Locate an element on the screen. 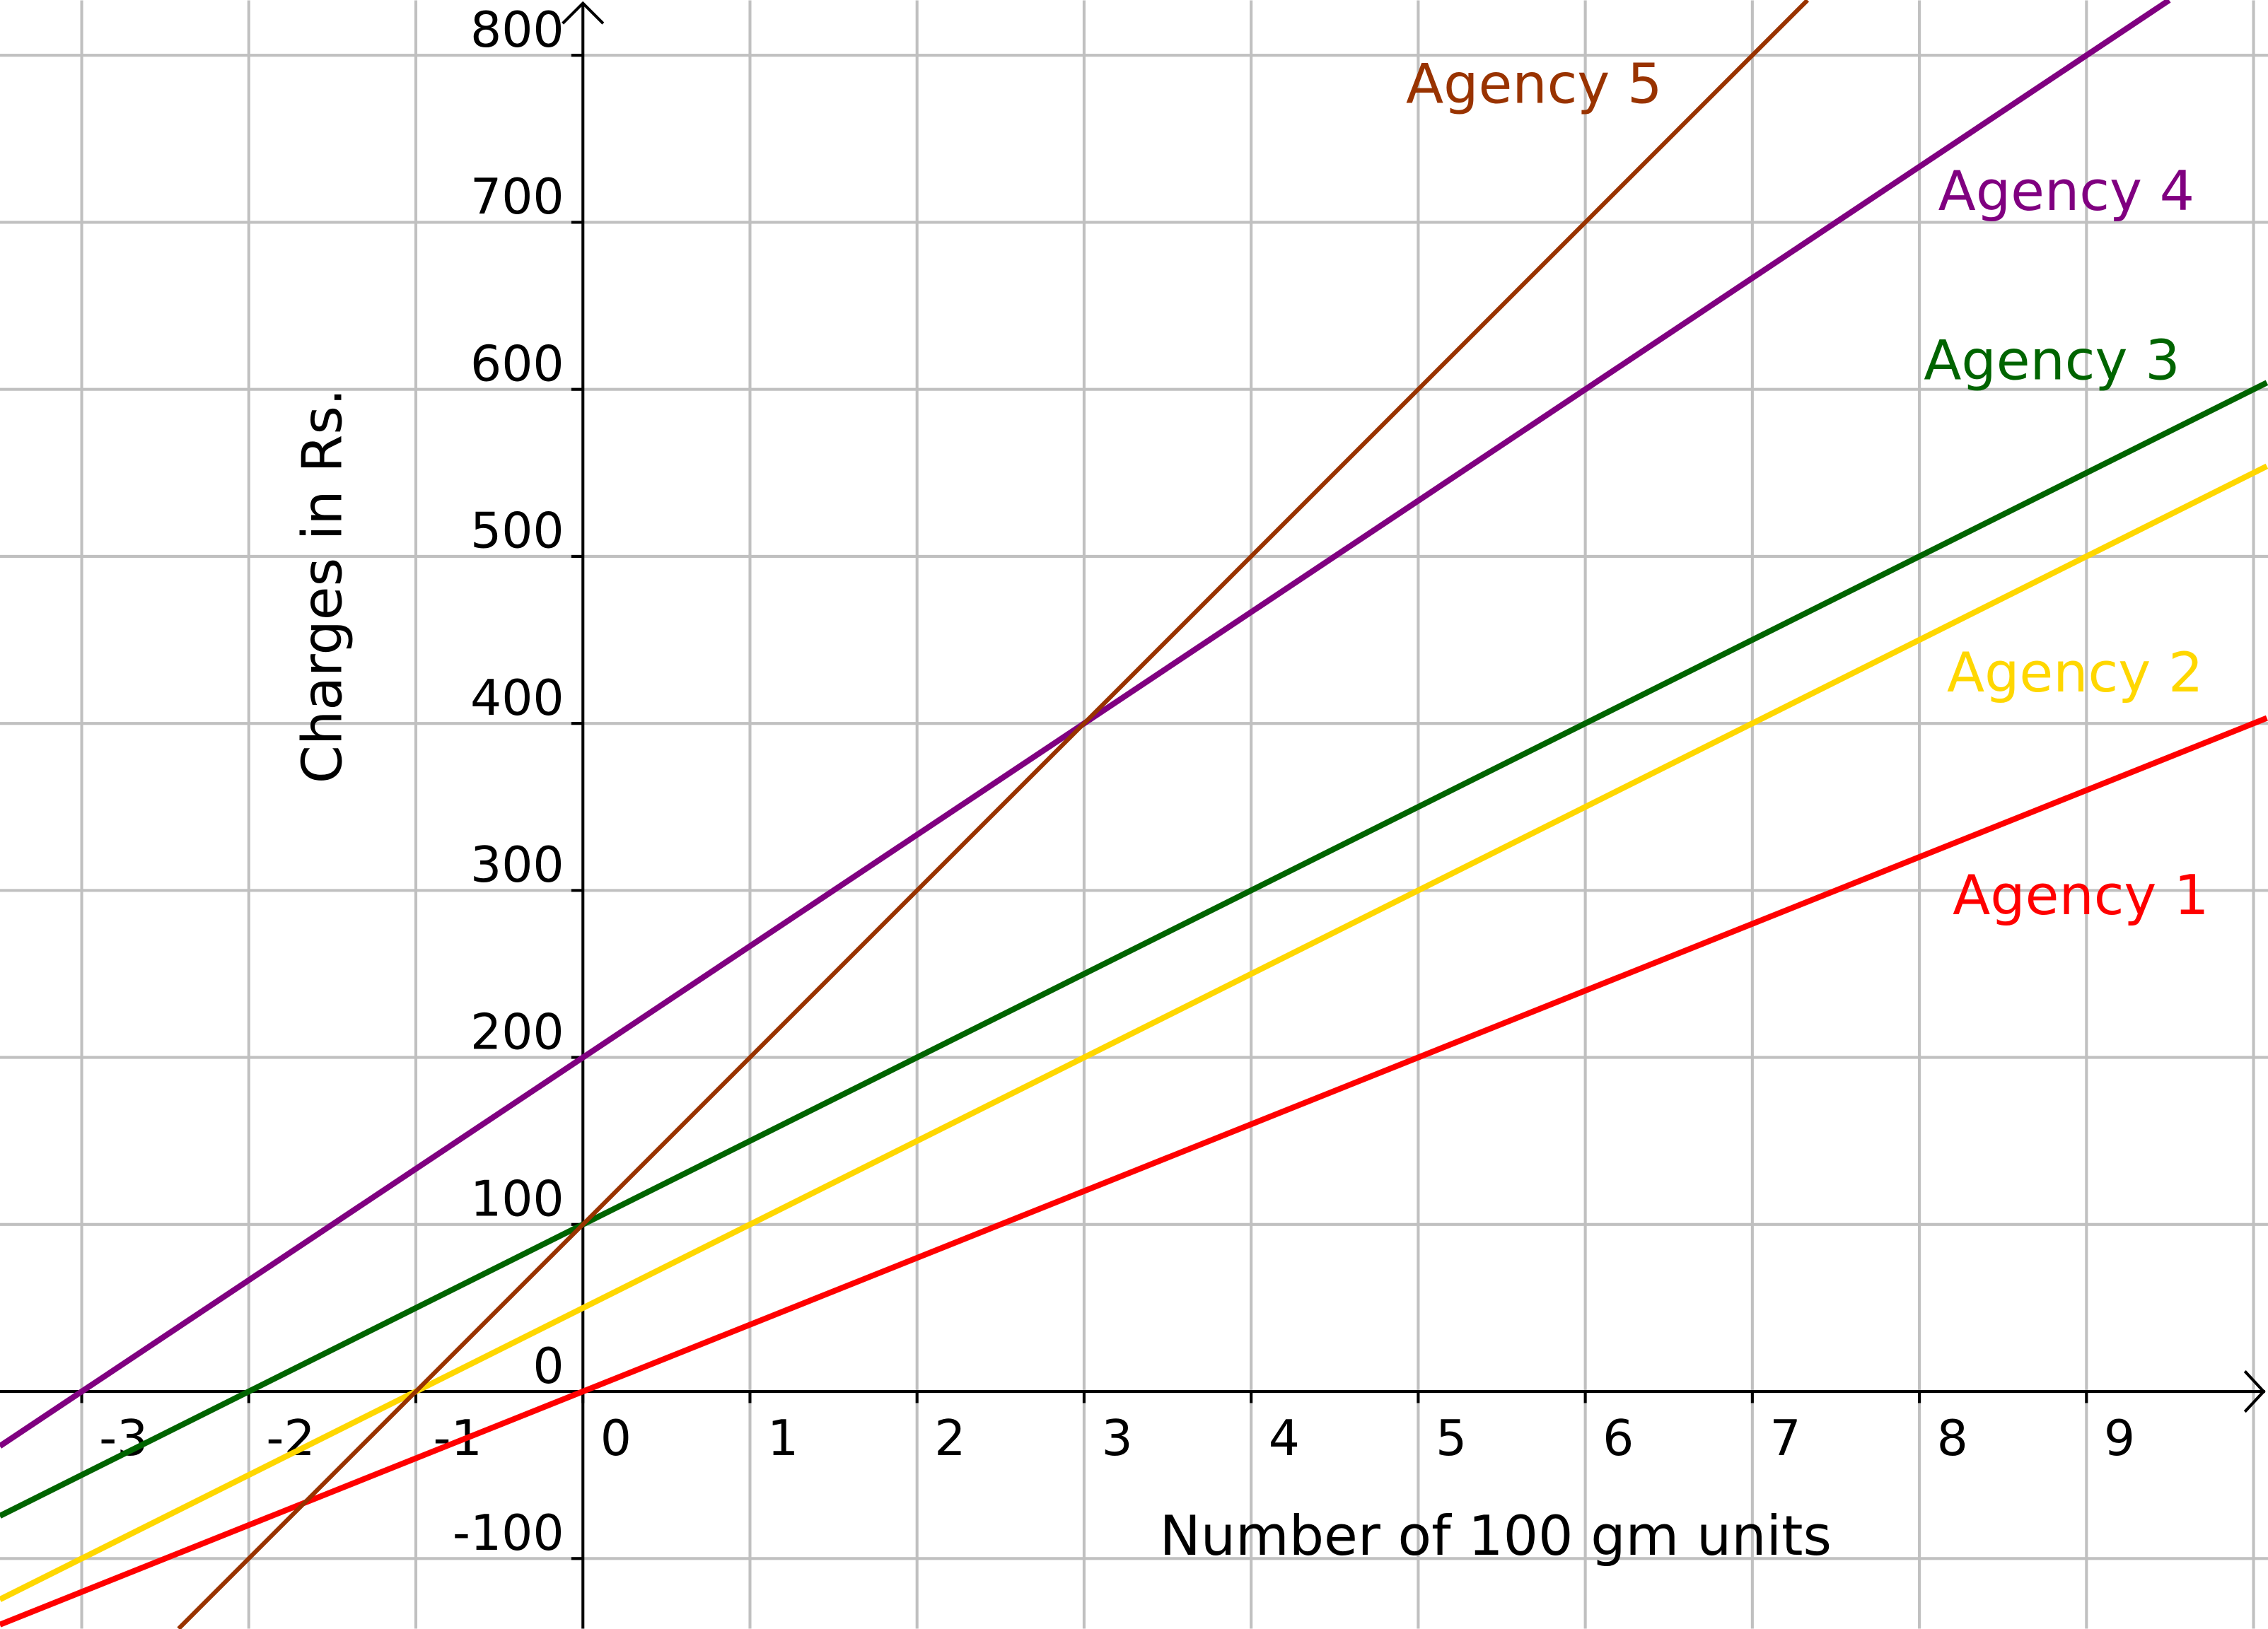  y-tick-label: 0 is located at coordinates (548, 1366).